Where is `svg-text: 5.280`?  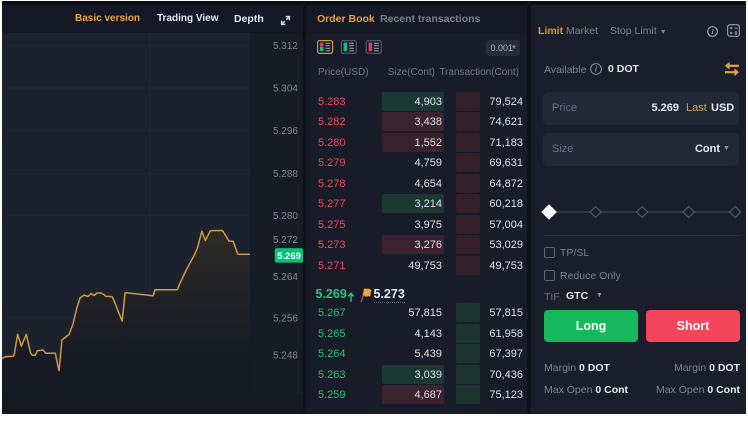
svg-text: 5.280 is located at coordinates (285, 216).